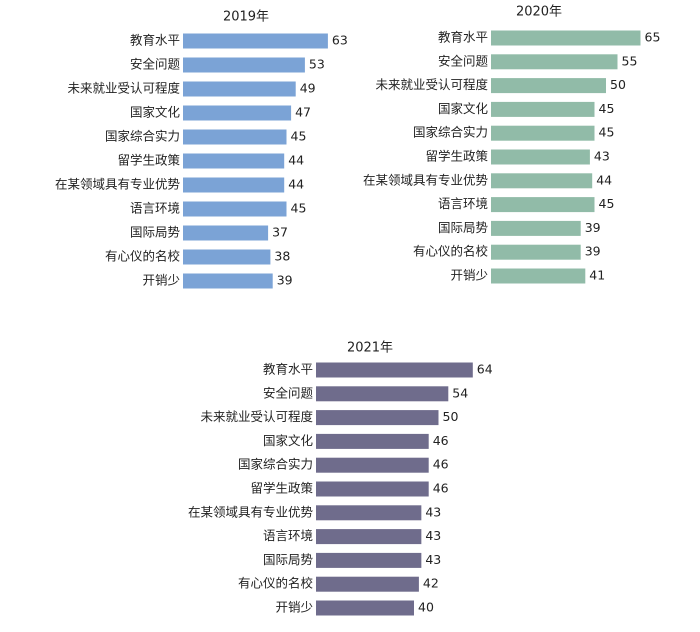 Image resolution: width=700 pixels, height=632 pixels. Describe the element at coordinates (288, 392) in the screenshot. I see `category-label-2021: 安全问题` at that location.